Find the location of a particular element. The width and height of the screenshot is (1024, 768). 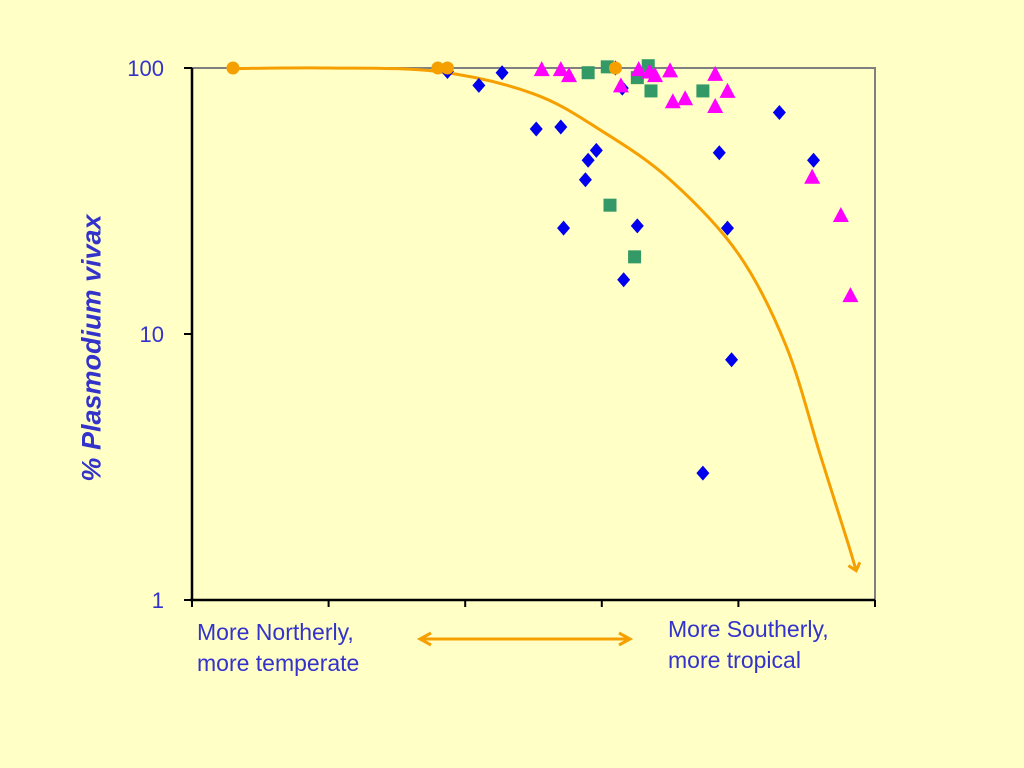

y-axis-label: % Plasmodium vivax is located at coordinates (91, 348).